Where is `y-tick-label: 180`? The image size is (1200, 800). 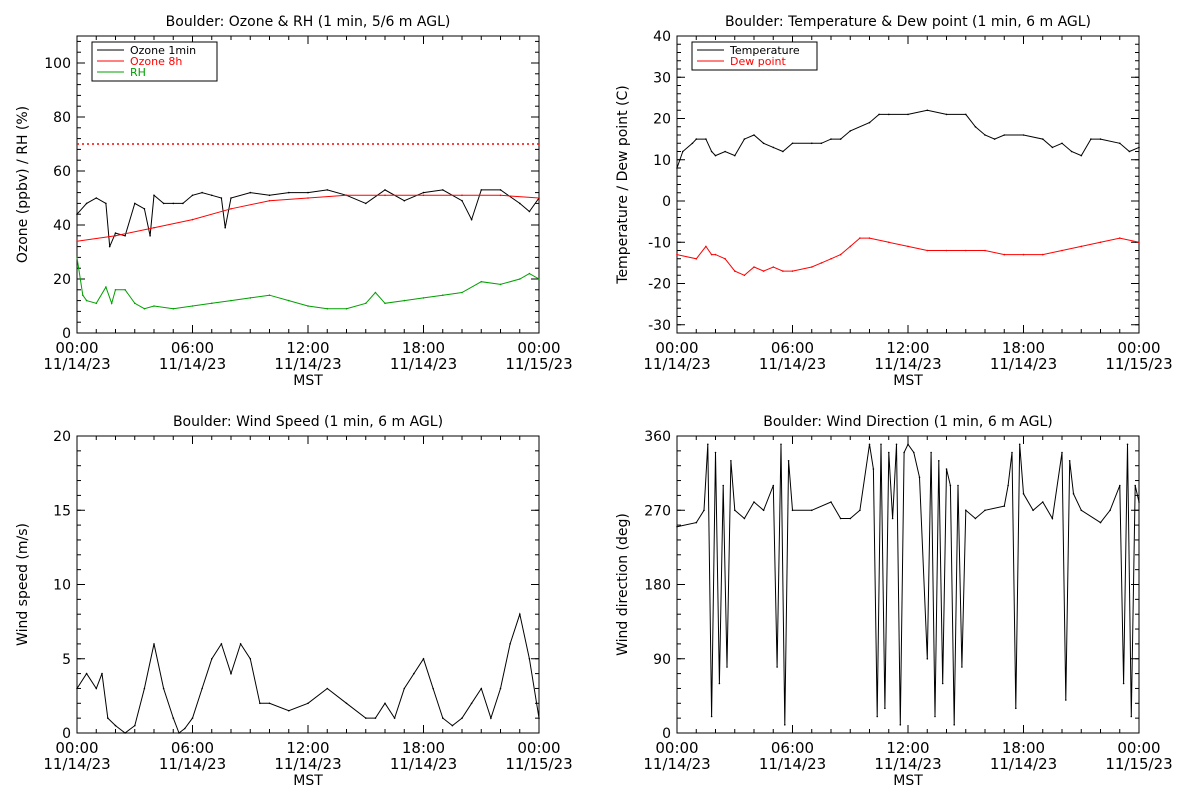 y-tick-label: 180 is located at coordinates (657, 586).